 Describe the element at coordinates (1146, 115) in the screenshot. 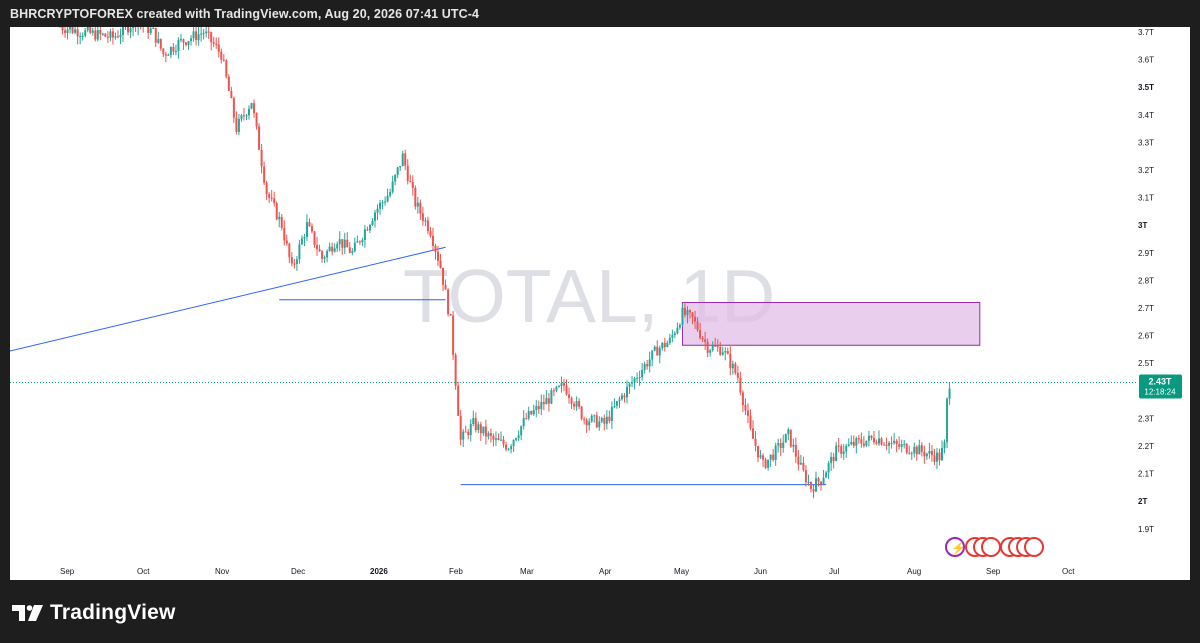

I see `y-tick-label: 3.4T` at that location.